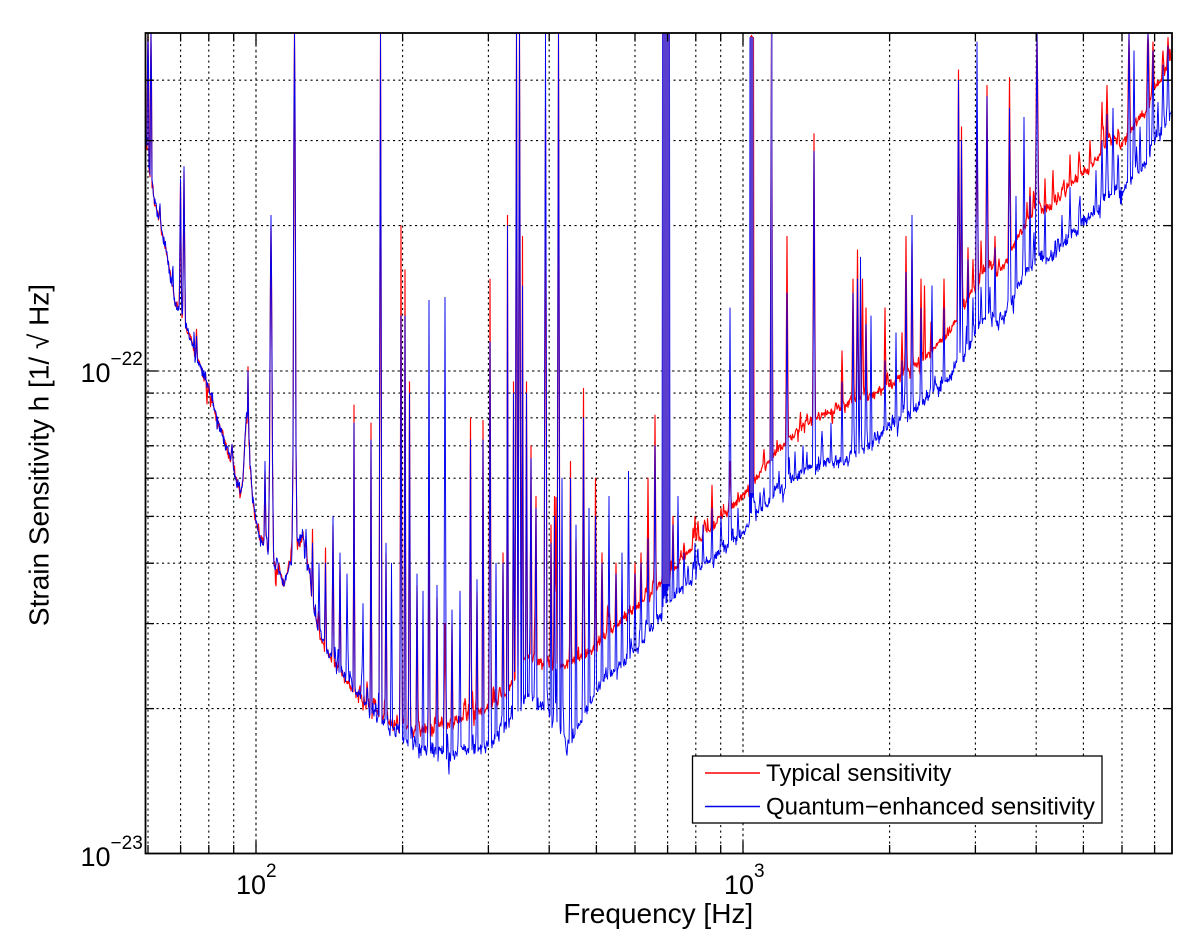 The height and width of the screenshot is (950, 1200). What do you see at coordinates (658, 913) in the screenshot?
I see `svg-text: Frequency [Hz]` at bounding box center [658, 913].